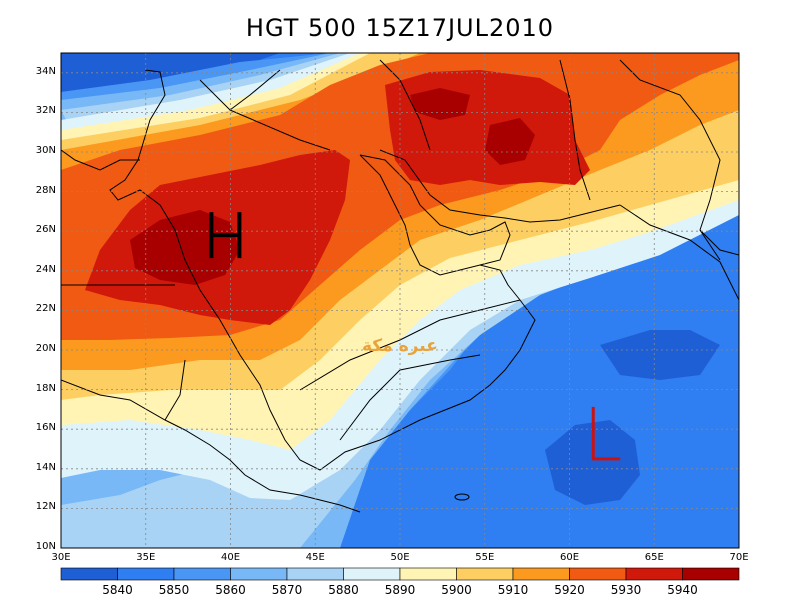  Describe the element at coordinates (739, 557) in the screenshot. I see `lon-tick-label: 70E` at that location.